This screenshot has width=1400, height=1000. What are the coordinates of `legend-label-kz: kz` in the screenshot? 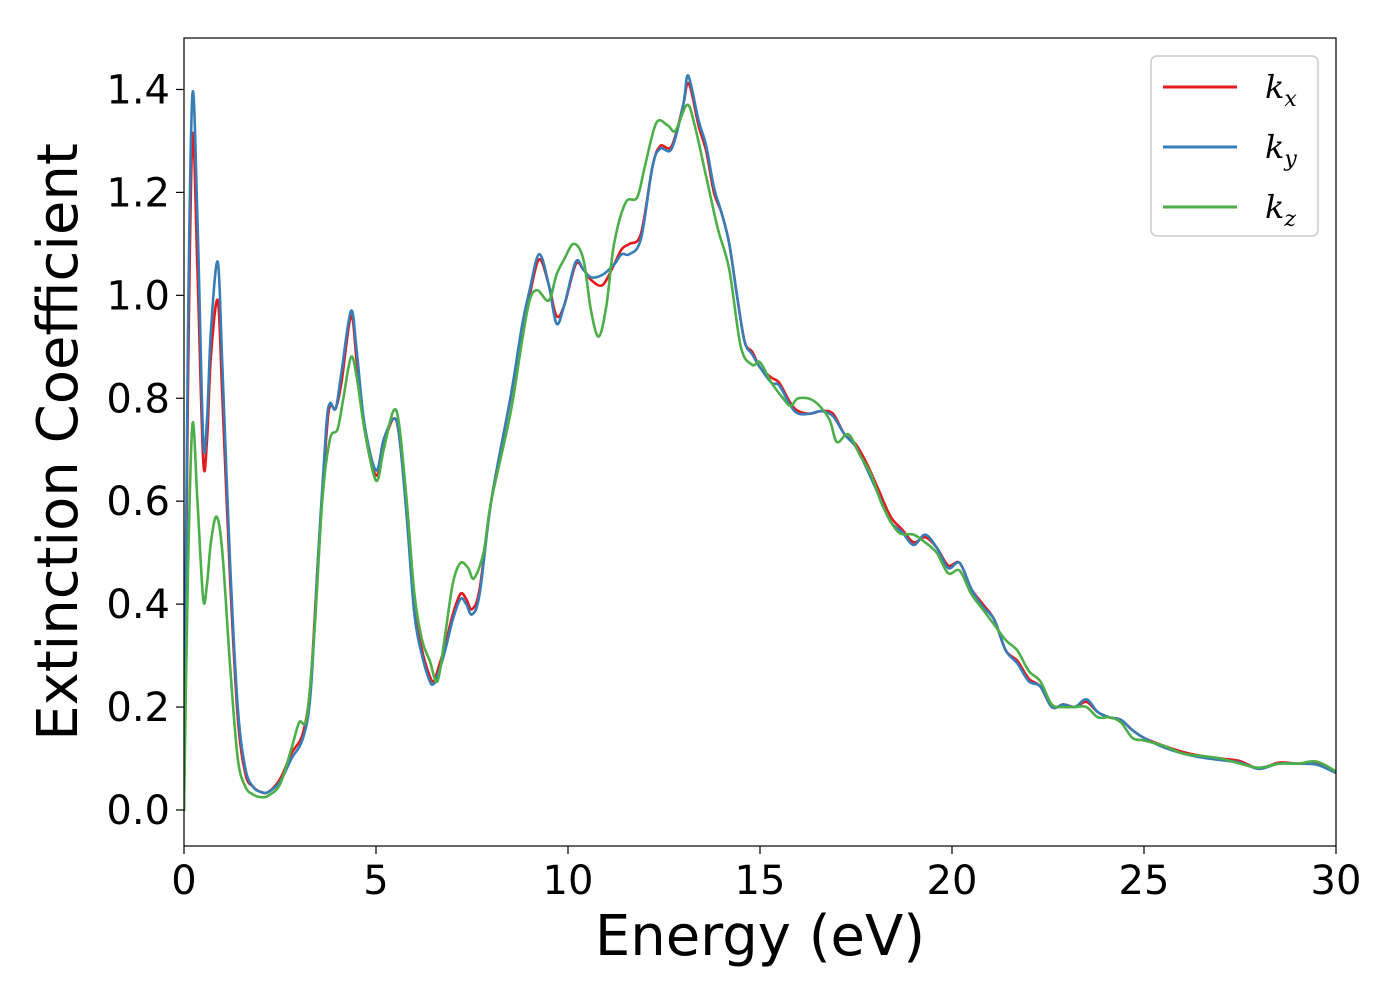 It's located at (1280, 210).